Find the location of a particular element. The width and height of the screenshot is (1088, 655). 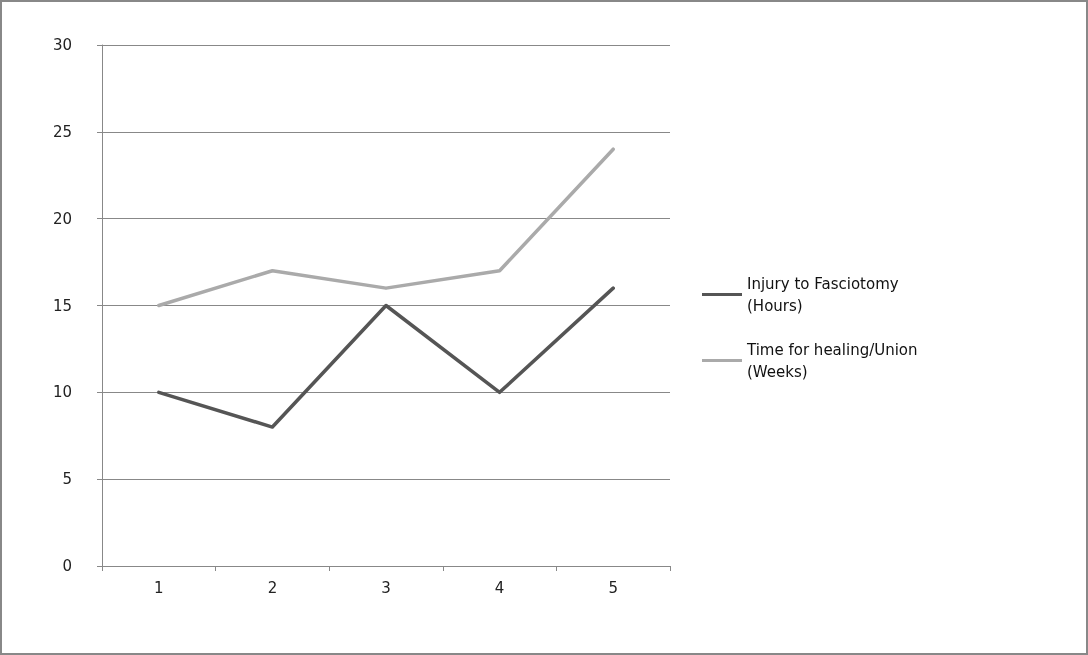

y-tick-label: 30 is located at coordinates (62, 45).